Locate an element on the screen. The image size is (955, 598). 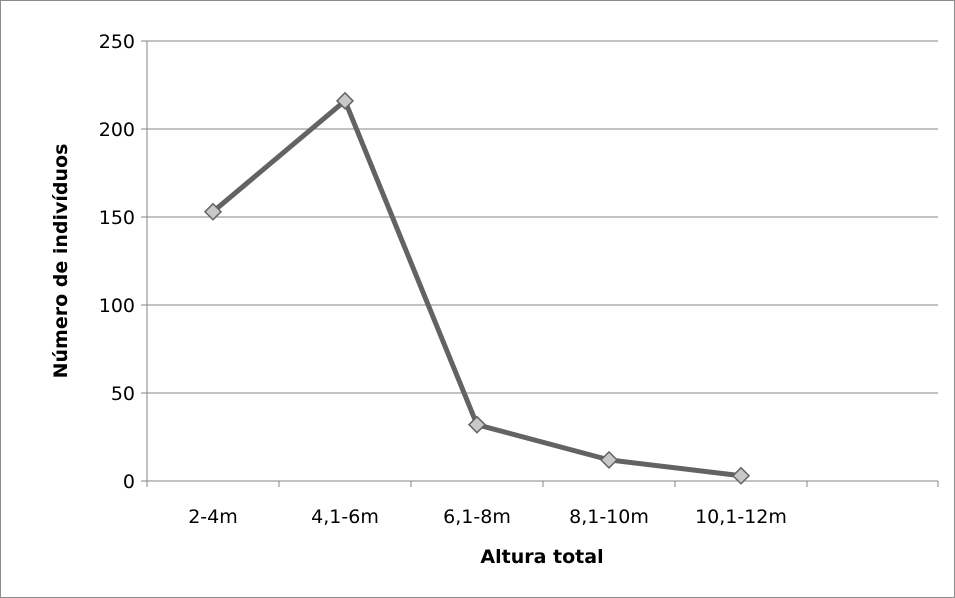
y-tick-labels: 0 50 100 150 200 250 is located at coordinates (117, 262).